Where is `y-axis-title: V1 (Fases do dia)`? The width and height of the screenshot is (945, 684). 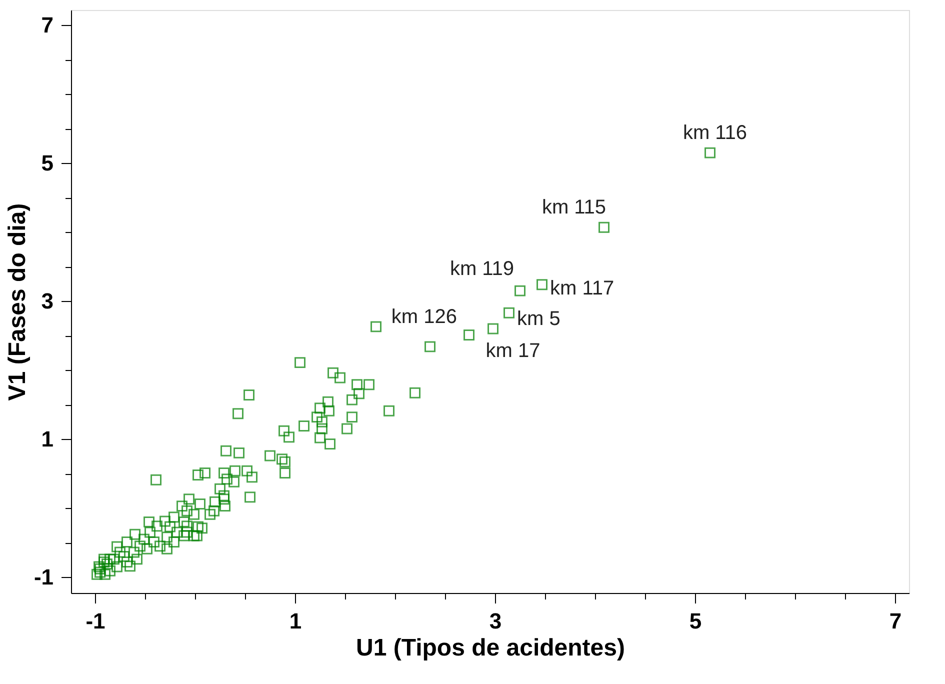
y-axis-title: V1 (Fases do dia) is located at coordinates (17, 302).